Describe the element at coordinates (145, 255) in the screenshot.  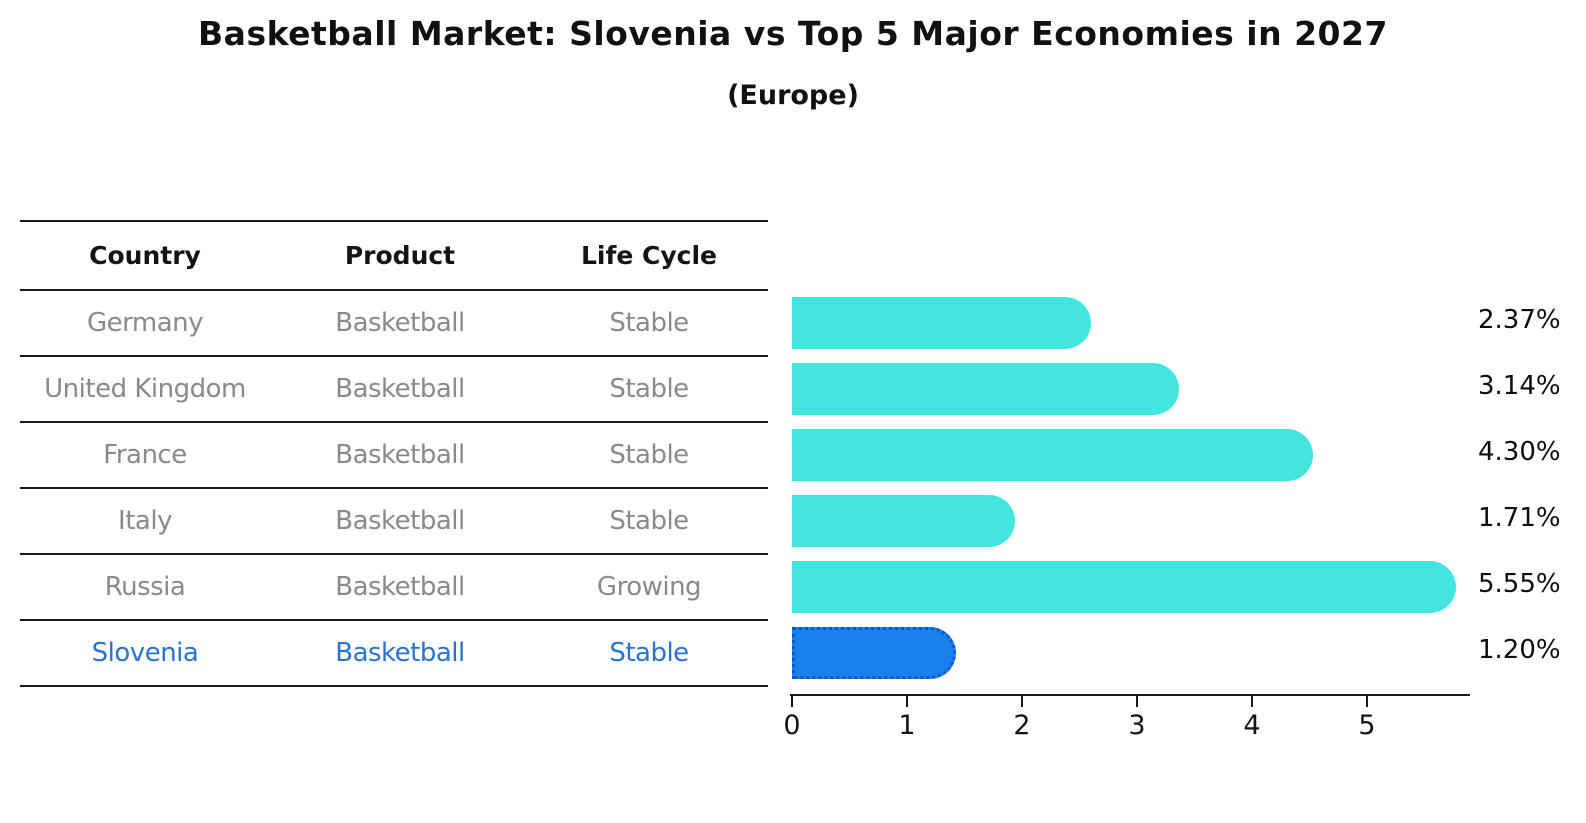
I see `column-header-country: Country` at that location.